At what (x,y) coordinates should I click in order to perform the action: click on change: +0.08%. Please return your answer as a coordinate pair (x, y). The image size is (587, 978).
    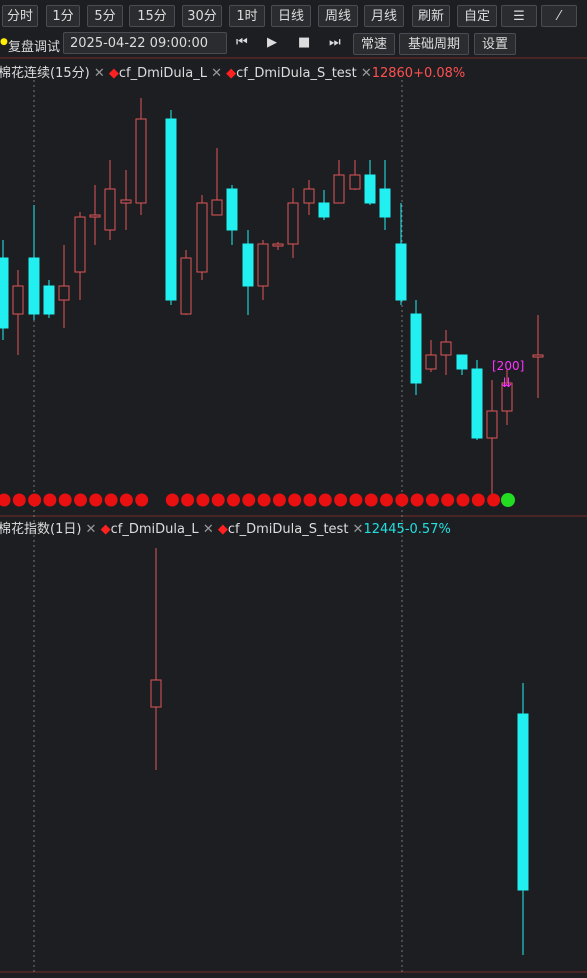
    Looking at the image, I should click on (439, 73).